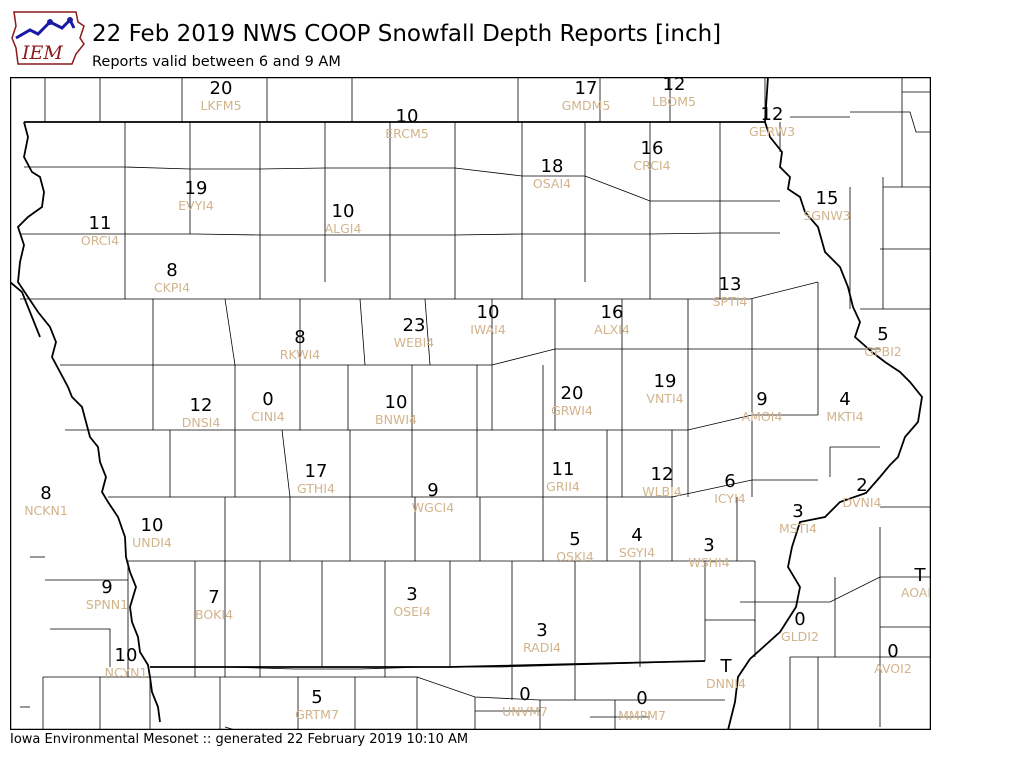 This screenshot has height=768, width=1024. Describe the element at coordinates (893, 668) in the screenshot. I see `station-id-label: AVOI2` at that location.